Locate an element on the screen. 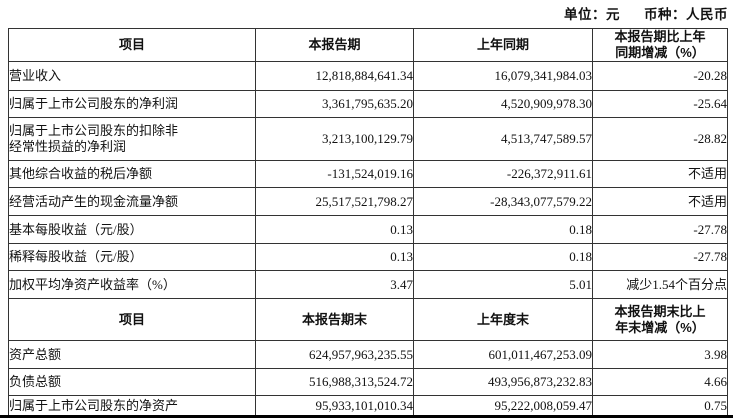  cell-prior-period: 5.01 is located at coordinates (503, 284).